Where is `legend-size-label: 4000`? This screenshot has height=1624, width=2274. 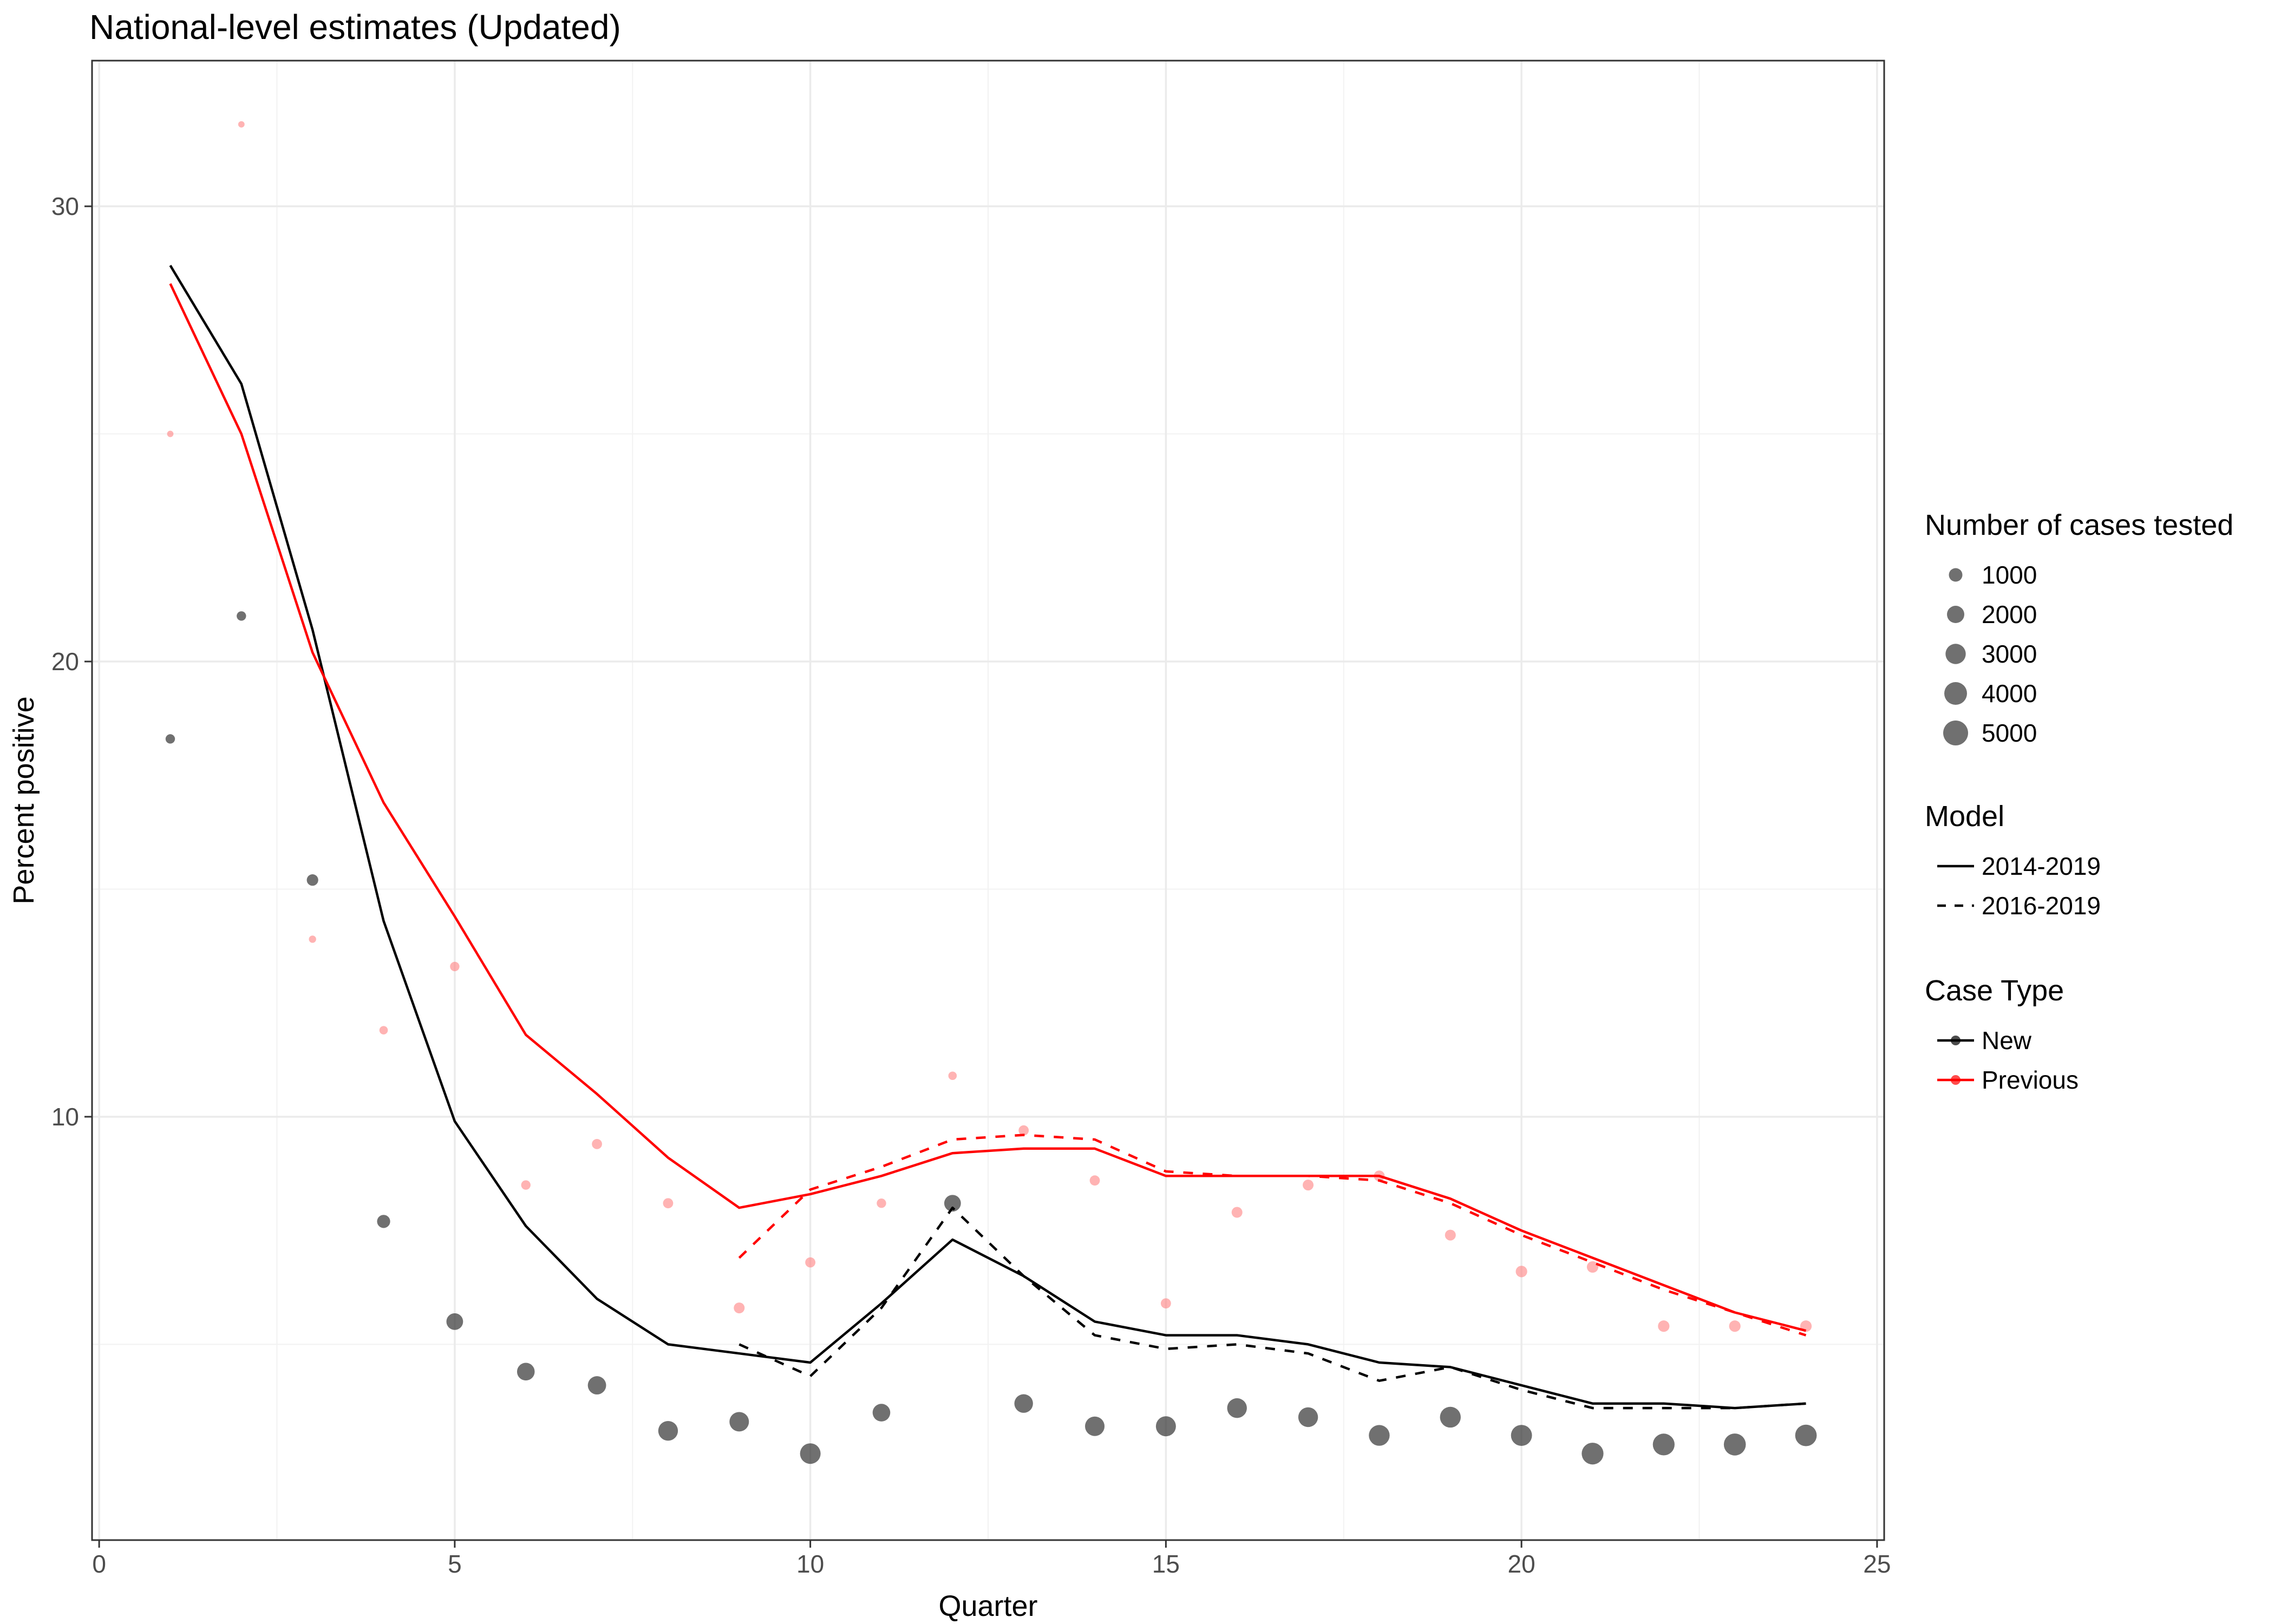 legend-size-label: 4000 is located at coordinates (2010, 693).